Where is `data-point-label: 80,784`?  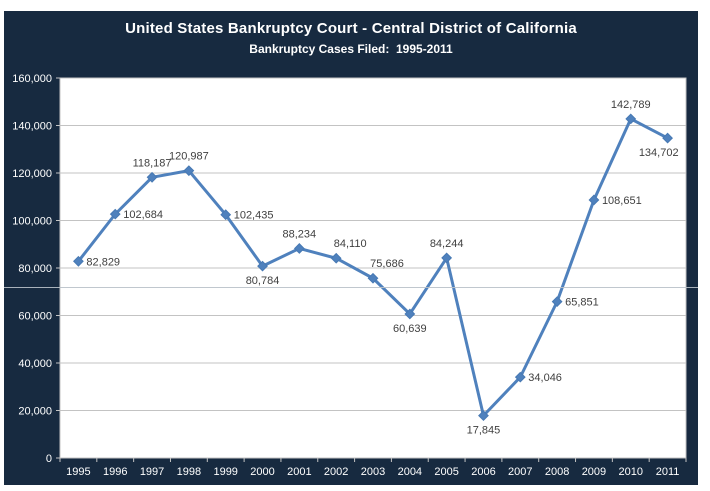 data-point-label: 80,784 is located at coordinates (263, 281).